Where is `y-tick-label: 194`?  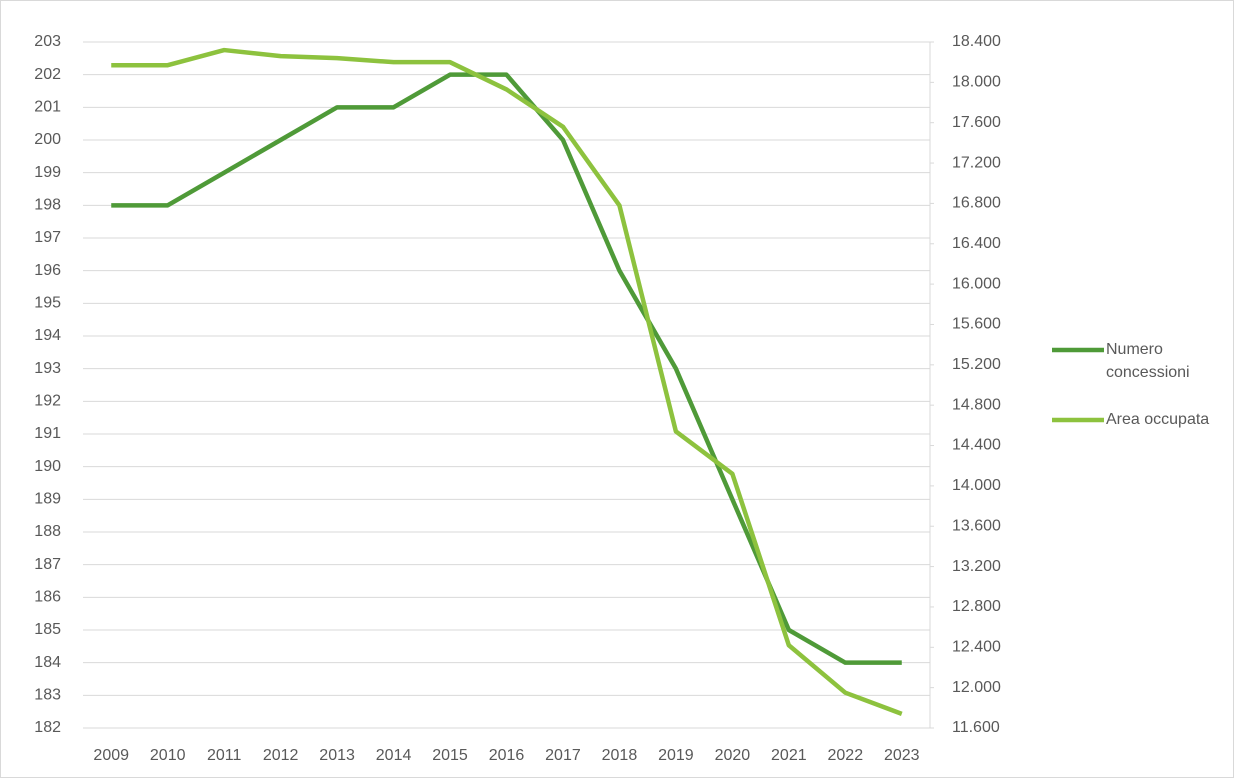
y-tick-label: 194 is located at coordinates (47, 335).